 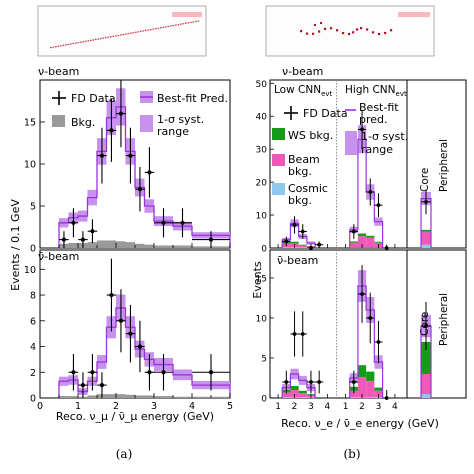 I want to click on region-low-cnn: Low CNNevt, so click(x=303, y=91).